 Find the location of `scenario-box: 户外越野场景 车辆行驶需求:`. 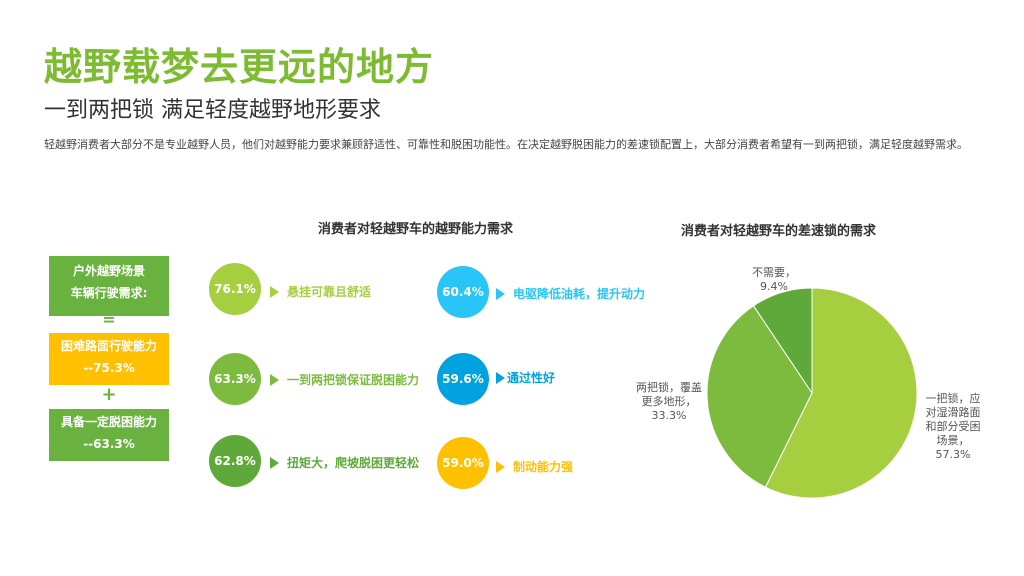

scenario-box: 户外越野场景 车辆行驶需求: is located at coordinates (109, 286).